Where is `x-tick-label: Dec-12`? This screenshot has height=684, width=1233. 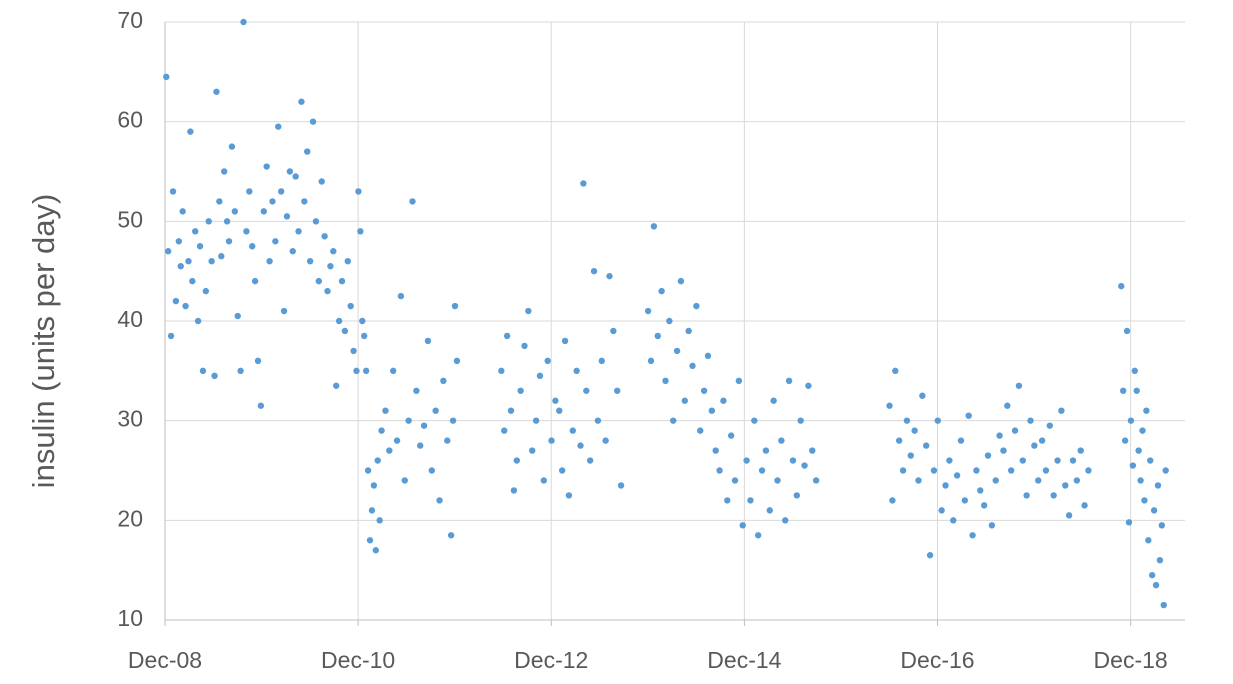 x-tick-label: Dec-12 is located at coordinates (551, 660).